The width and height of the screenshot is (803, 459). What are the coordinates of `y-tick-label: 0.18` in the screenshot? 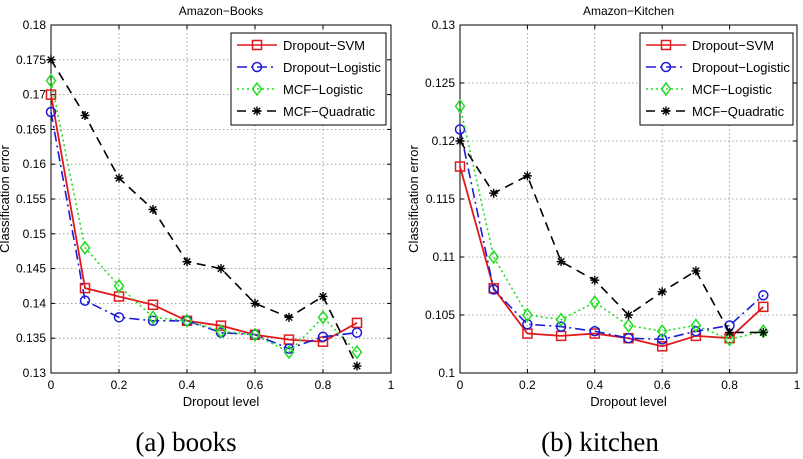 It's located at (35, 25).